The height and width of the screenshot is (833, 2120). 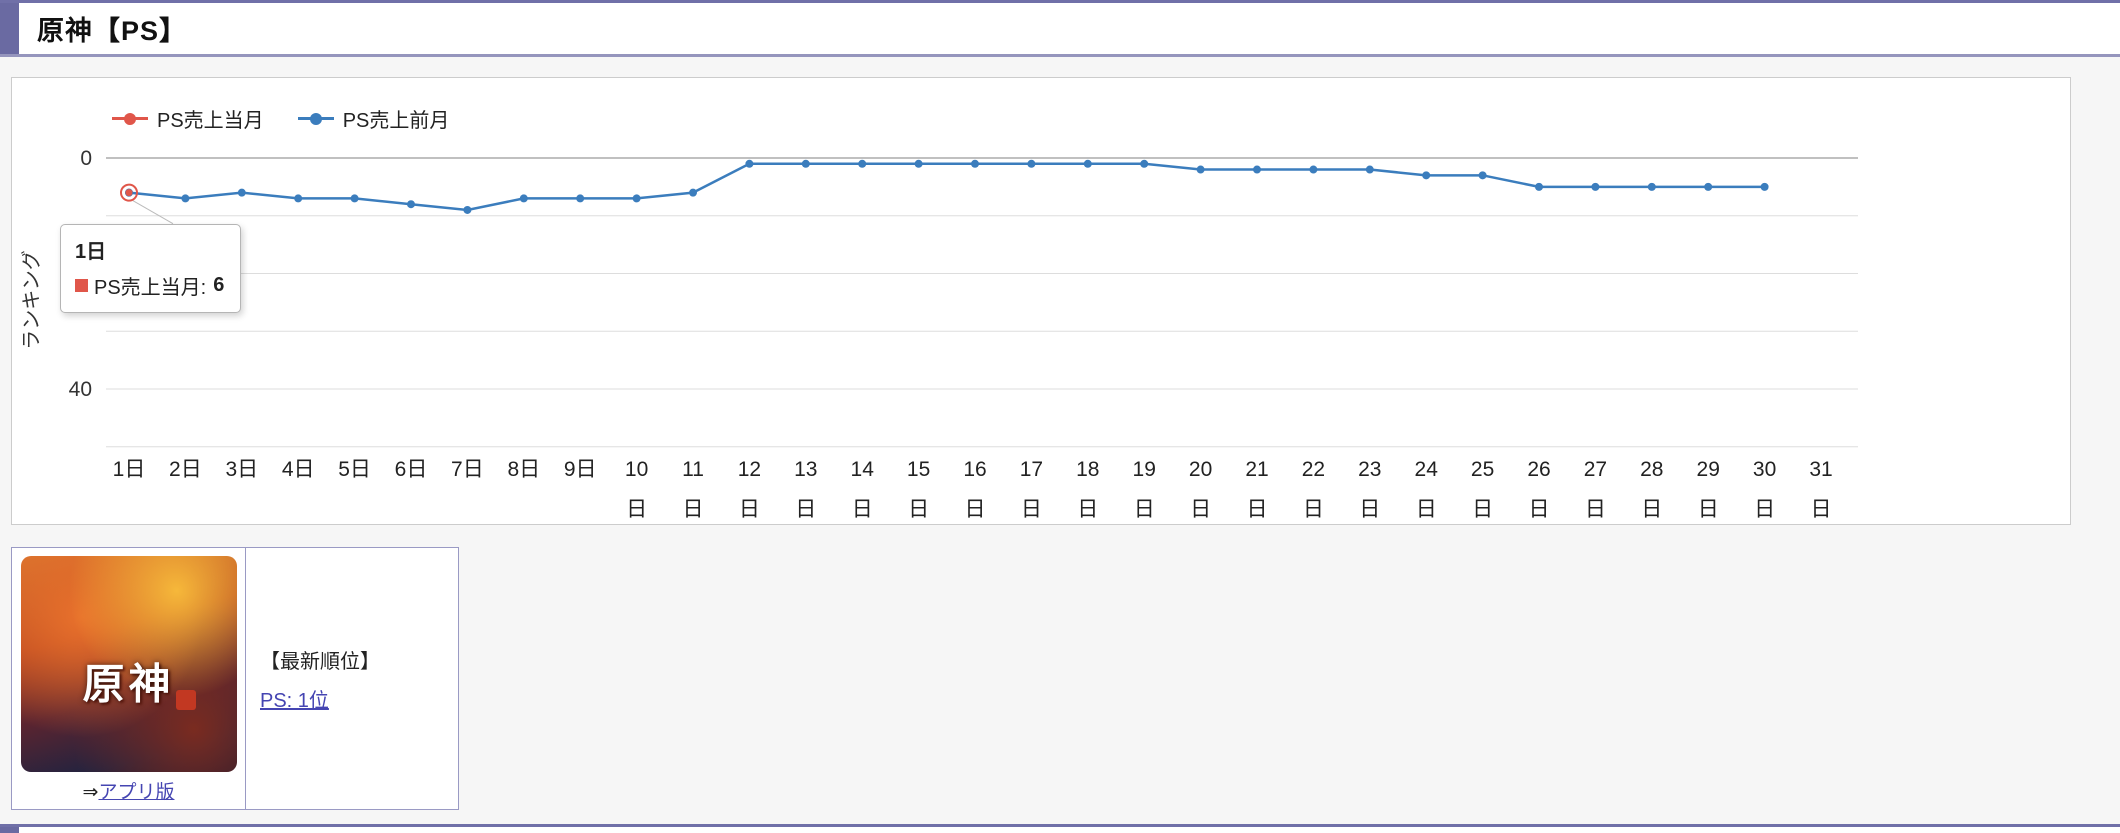 I want to click on next-header-accent-block, so click(x=9, y=830).